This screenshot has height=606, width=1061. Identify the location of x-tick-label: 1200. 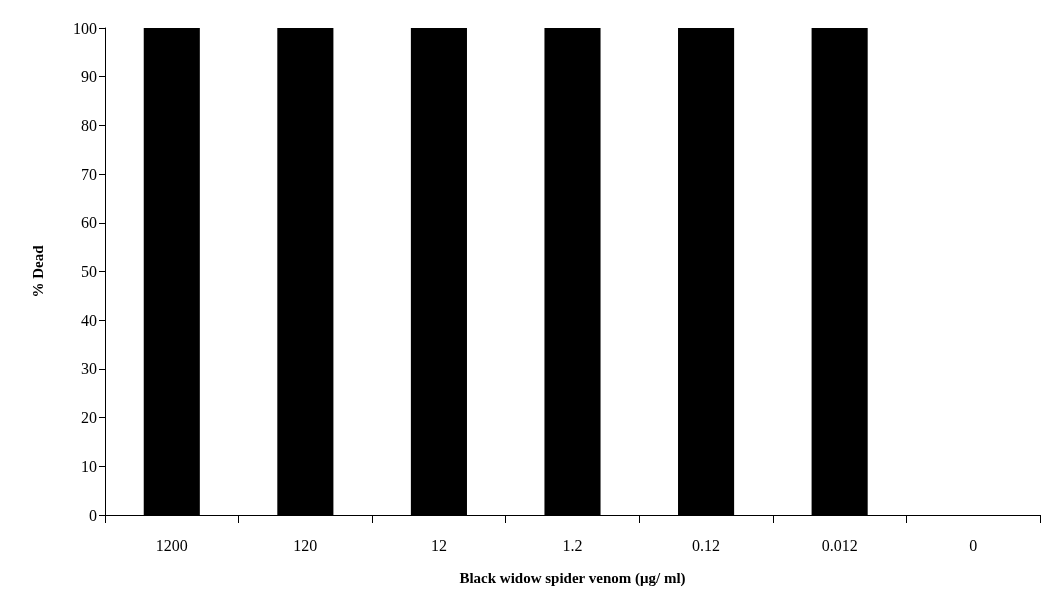
(171, 545).